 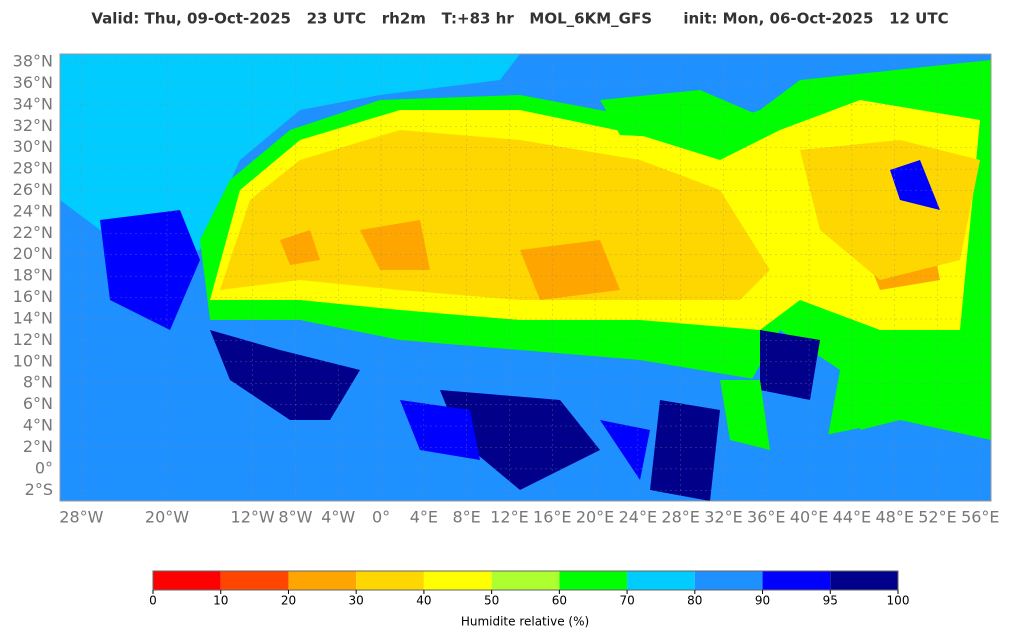 What do you see at coordinates (33, 360) in the screenshot?
I see `lat-label: 10°N` at bounding box center [33, 360].